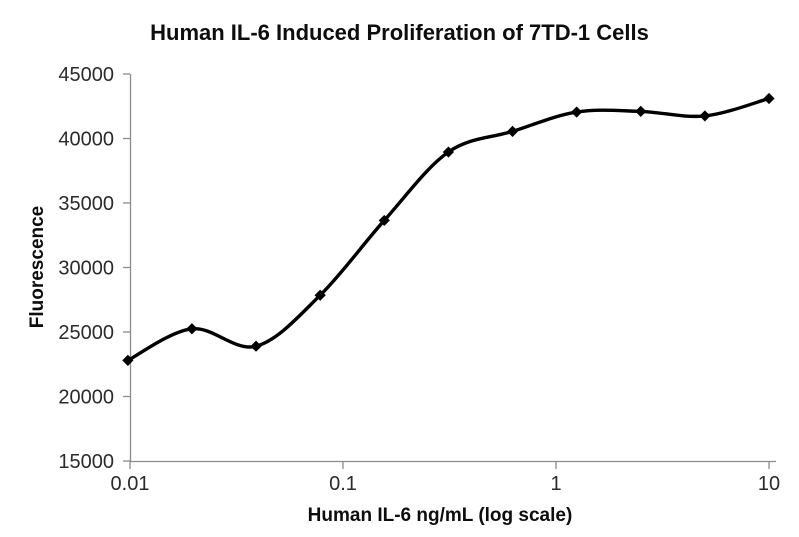 The width and height of the screenshot is (799, 537). Describe the element at coordinates (86, 462) in the screenshot. I see `y-tick-label: 15000` at that location.